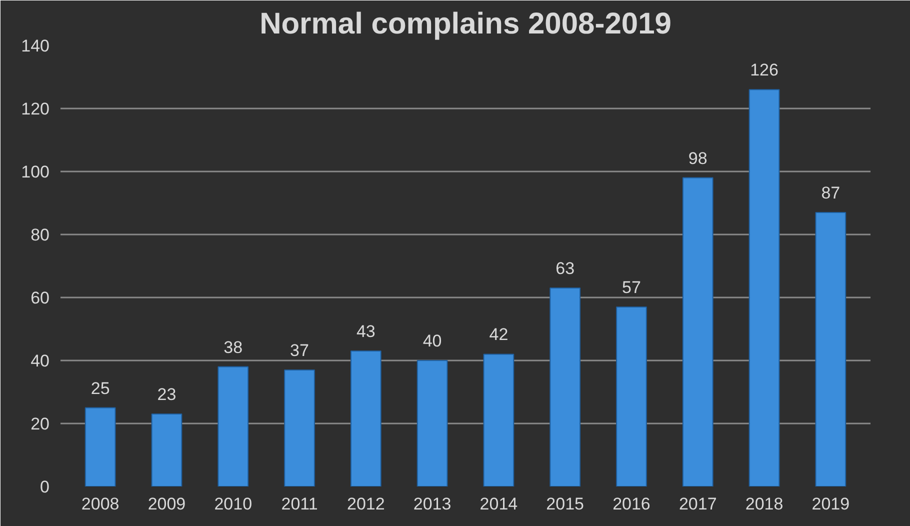 The image size is (910, 526). Describe the element at coordinates (299, 350) in the screenshot. I see `data-label: 37` at that location.